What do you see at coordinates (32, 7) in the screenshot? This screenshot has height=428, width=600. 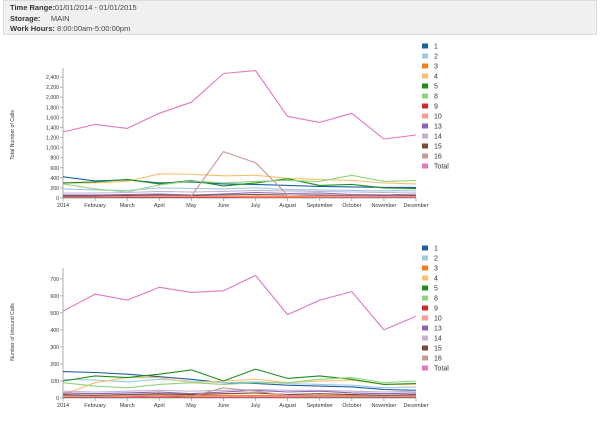 I see `time-range-label: Time Range:` at bounding box center [32, 7].